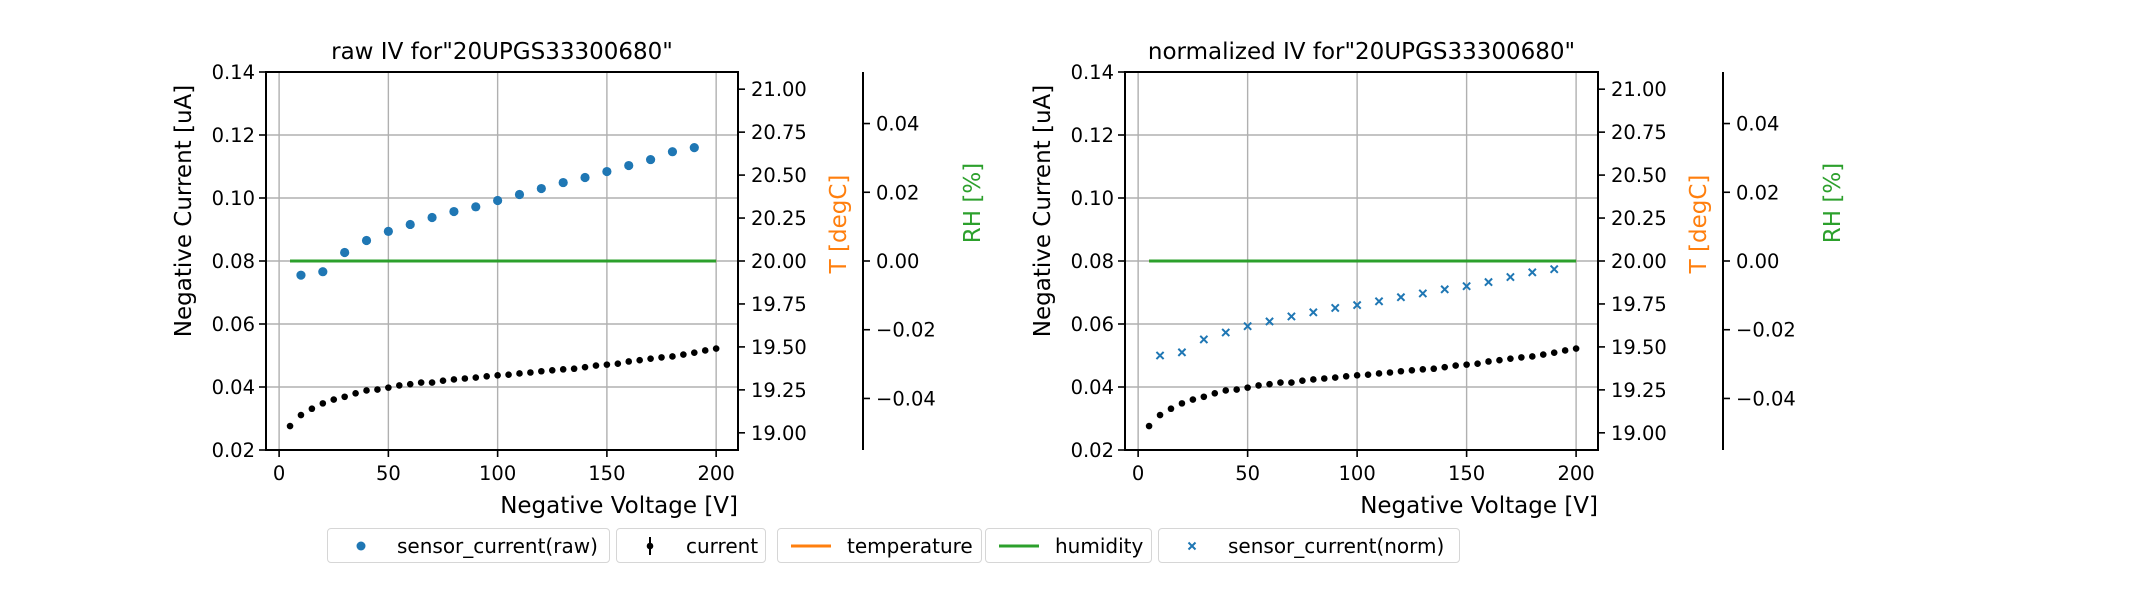  What do you see at coordinates (502, 52) in the screenshot?
I see `chart-title: raw IV for"20UPGS33300680"` at bounding box center [502, 52].